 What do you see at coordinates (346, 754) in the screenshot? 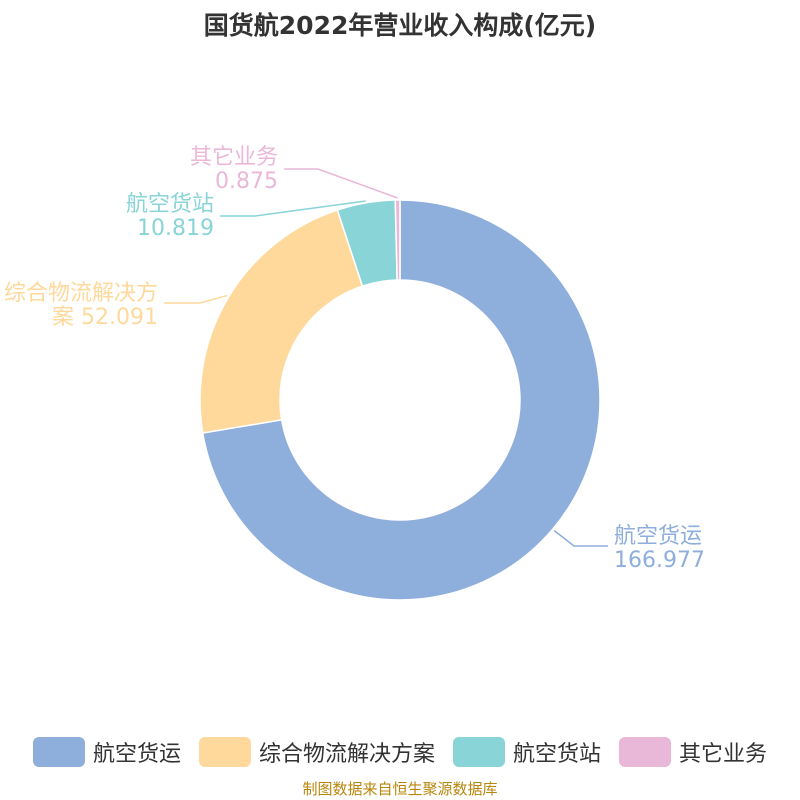
I see `legend-label: 综合物流解决方案` at bounding box center [346, 754].